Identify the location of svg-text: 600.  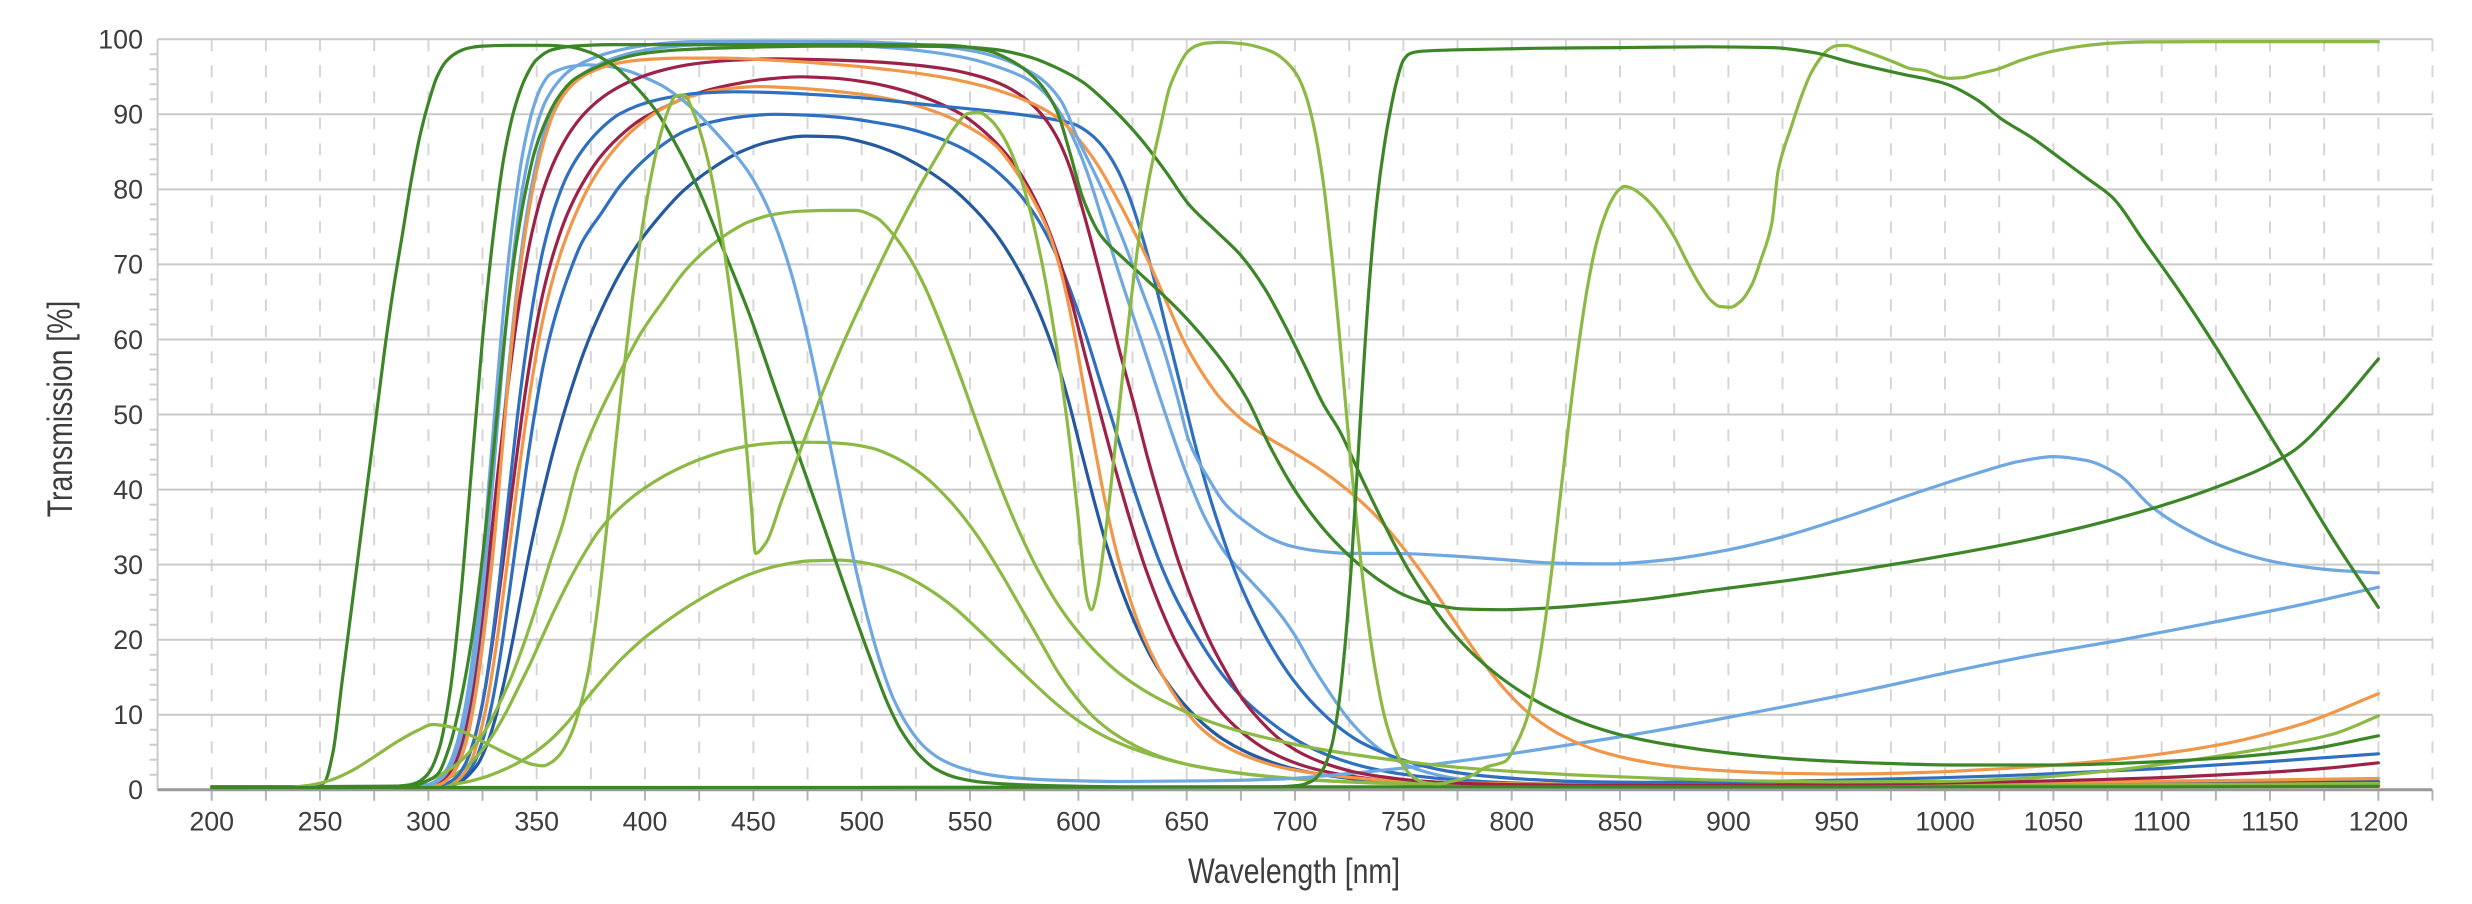
(1078, 822).